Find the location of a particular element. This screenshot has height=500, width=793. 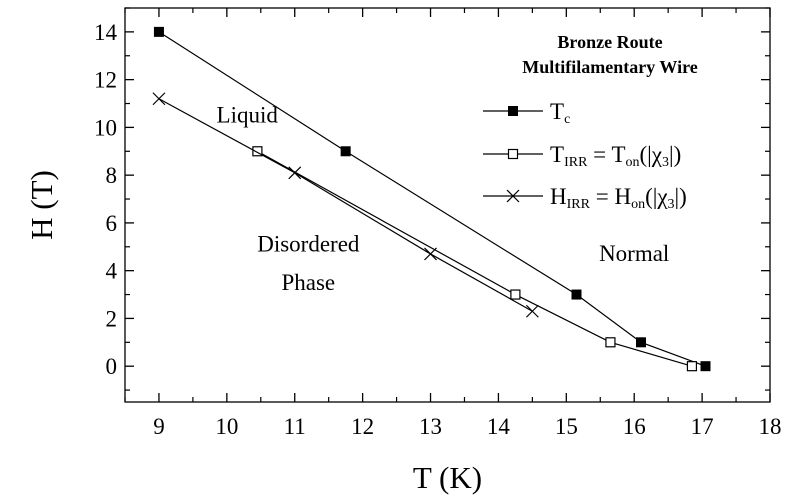

y-tick-label: 12 is located at coordinates (105, 80).